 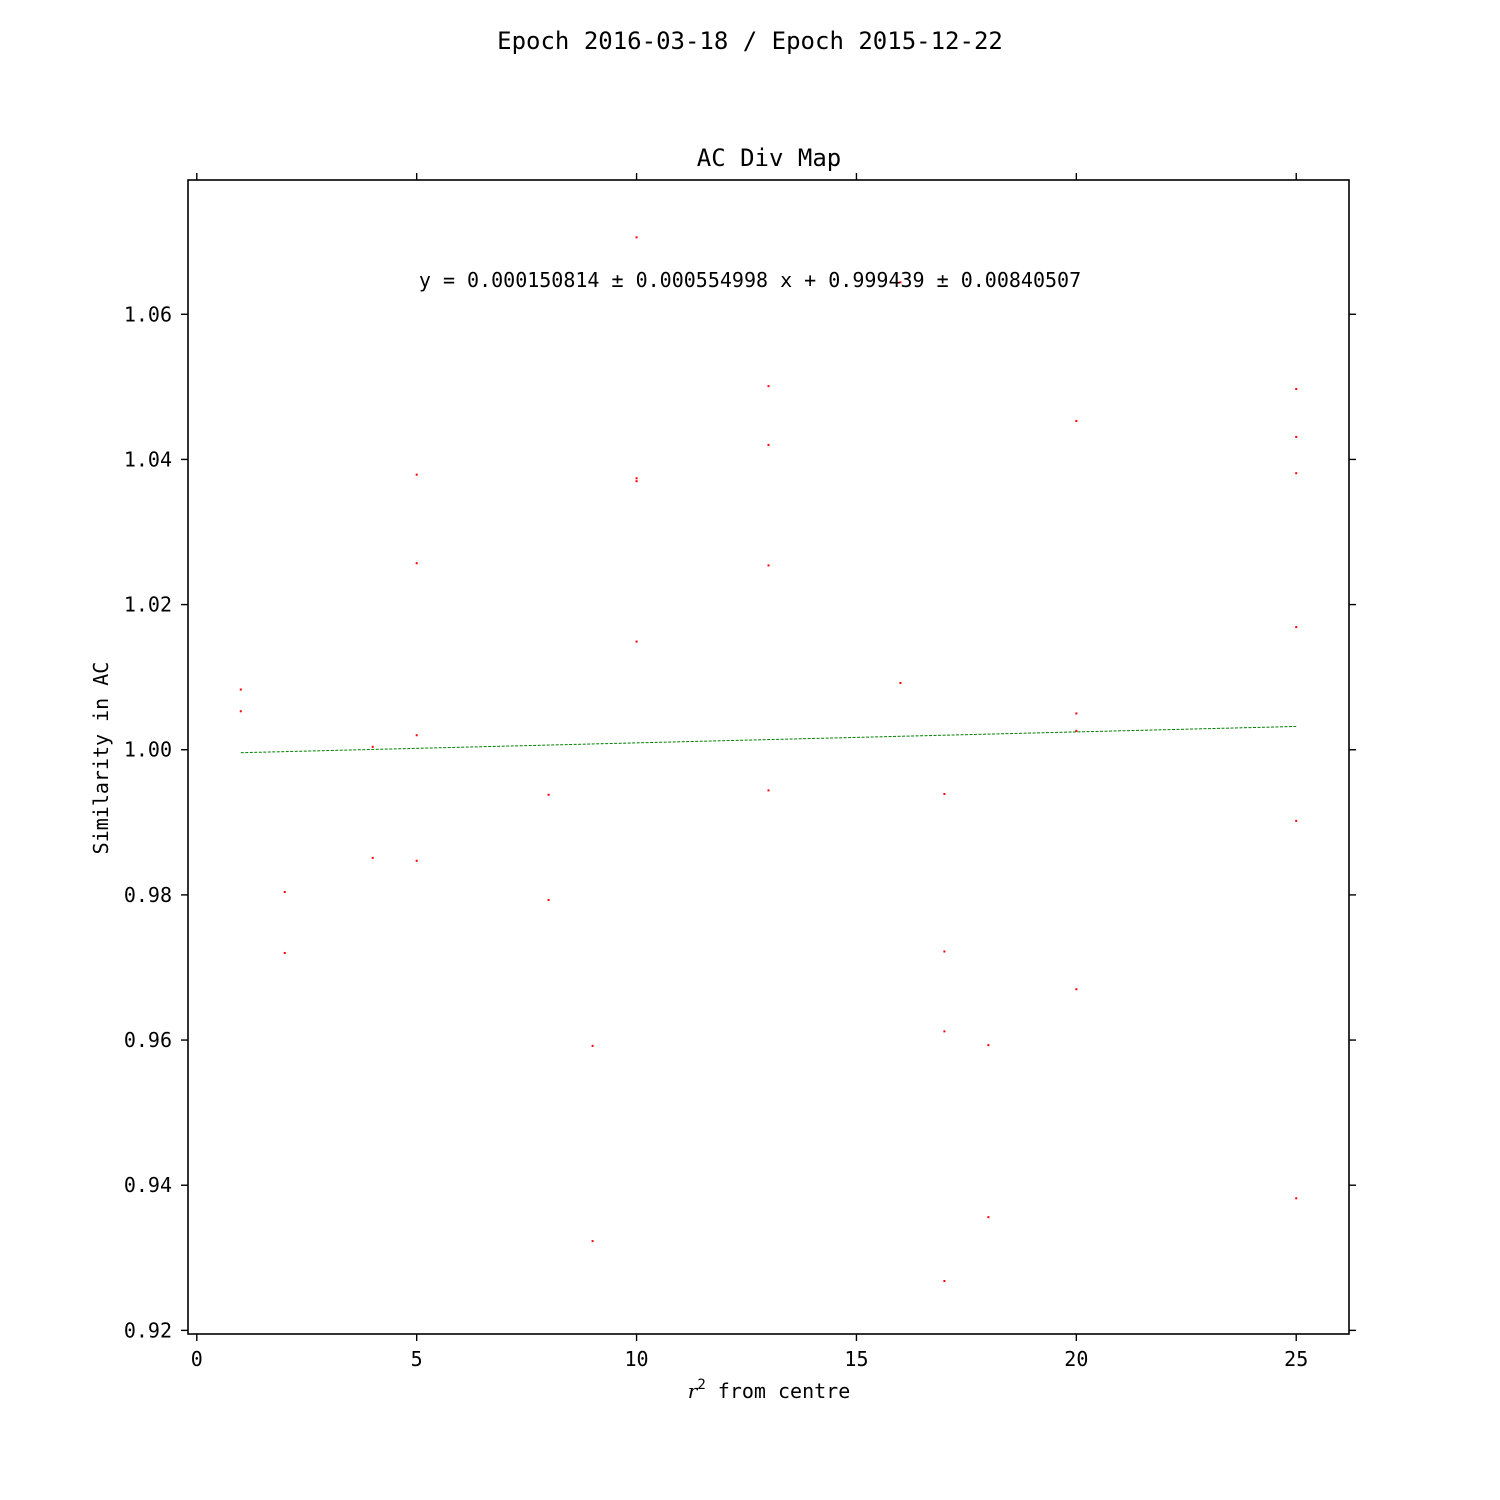 What do you see at coordinates (769, 158) in the screenshot?
I see `chart-title: AC Div Map` at bounding box center [769, 158].